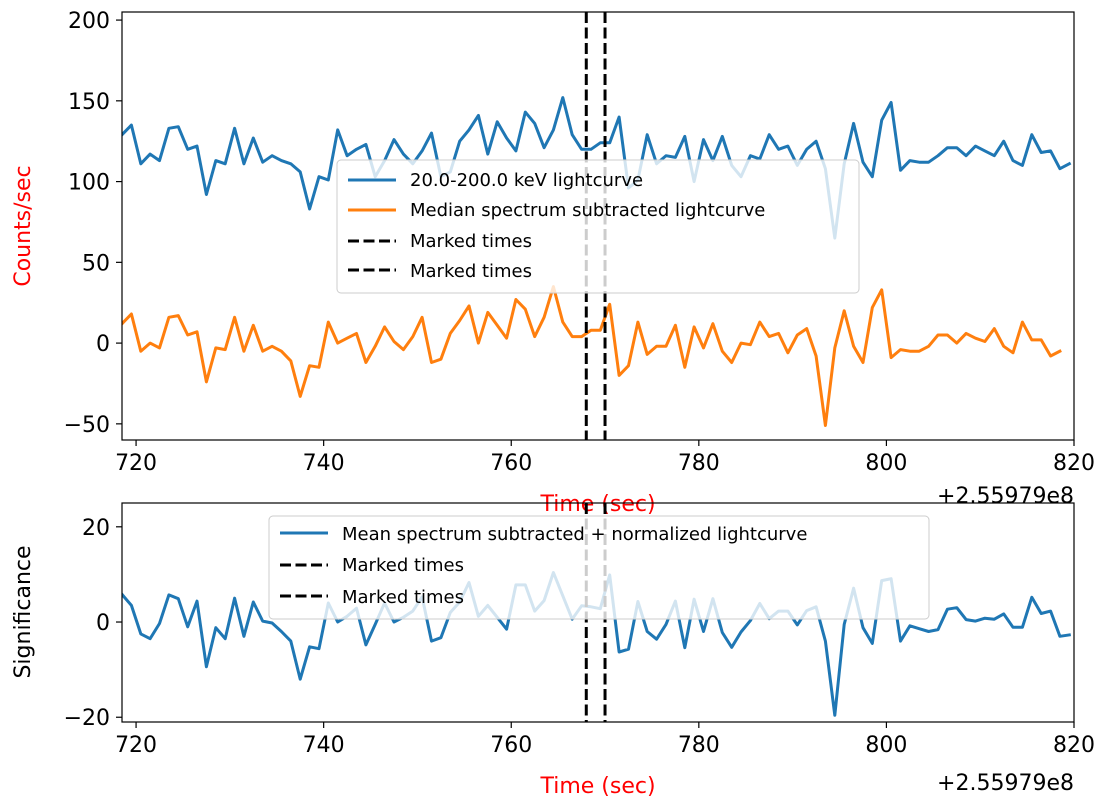 This screenshot has width=1102, height=801. I want to click on top-legend-label-2: Median spectrum subtracted lightcurve, so click(587, 210).